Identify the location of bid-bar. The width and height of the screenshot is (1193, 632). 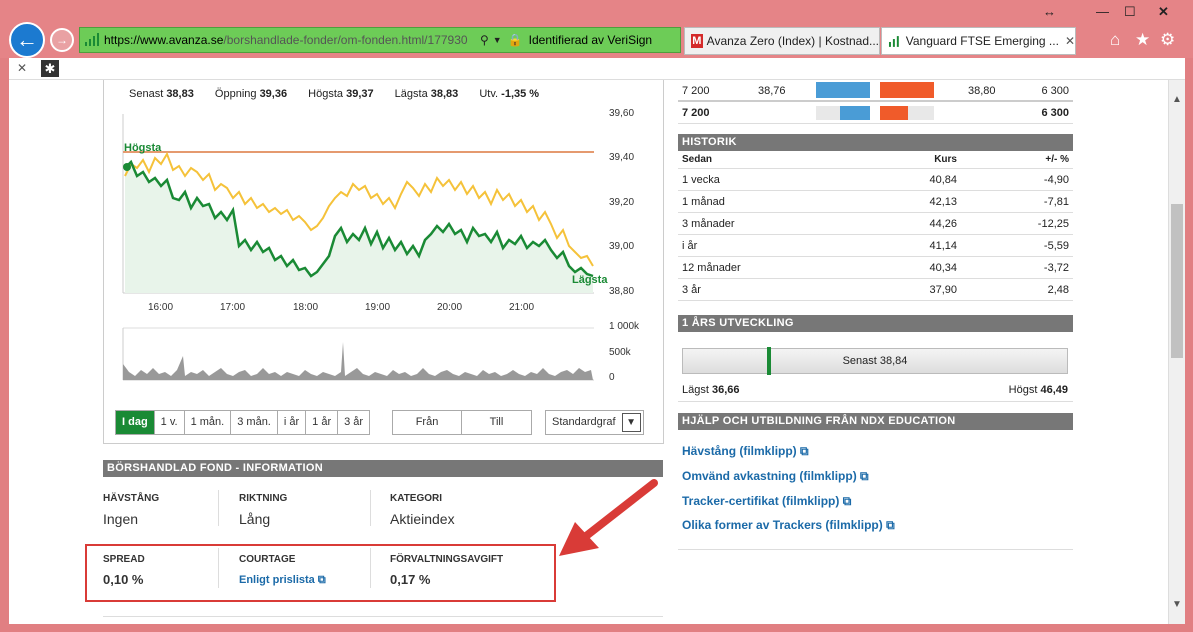
(843, 90).